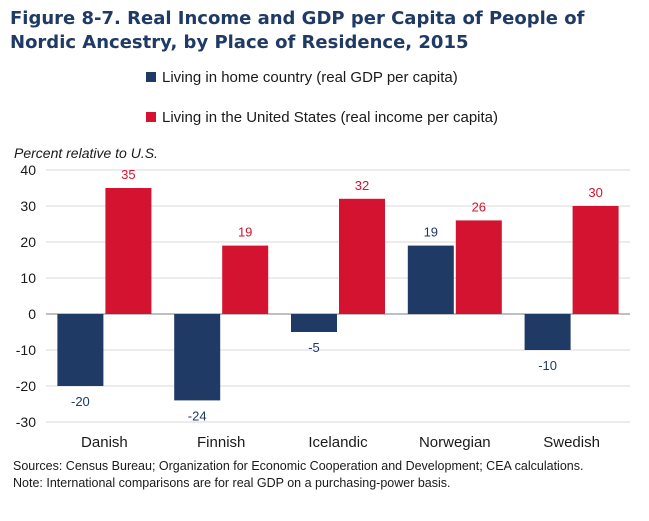 This screenshot has width=649, height=521. I want to click on x-tick-label: Norwegian, so click(455, 442).